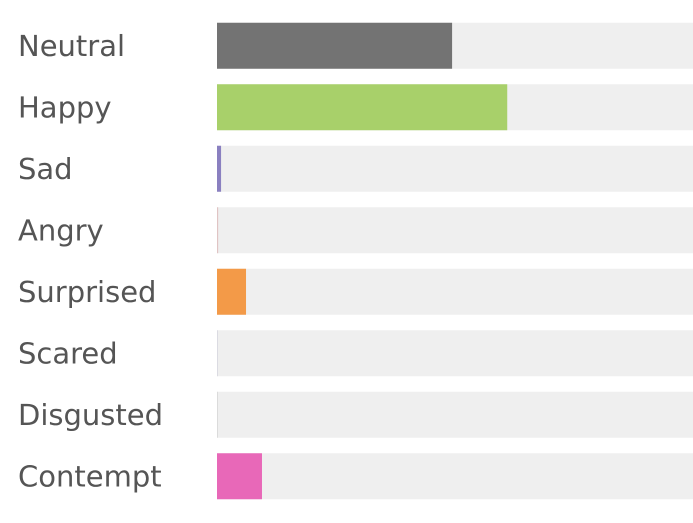  What do you see at coordinates (87, 291) in the screenshot?
I see `y-tick-label: Surprised` at bounding box center [87, 291].